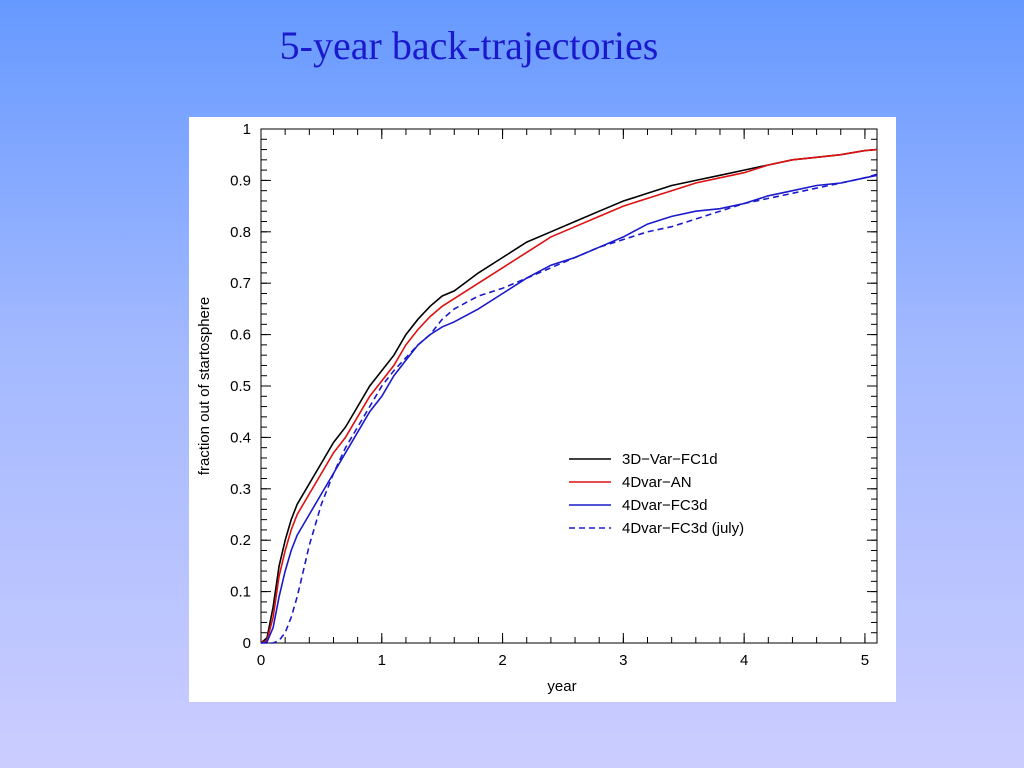  What do you see at coordinates (247, 643) in the screenshot?
I see `y-tick-label: 0` at bounding box center [247, 643].